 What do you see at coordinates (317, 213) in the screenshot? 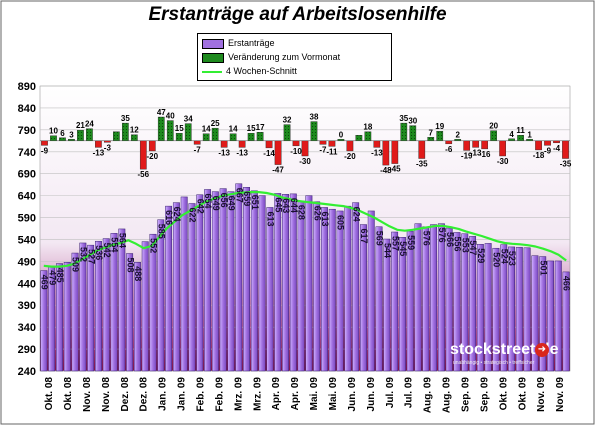
I see `bar-value-label: 626` at bounding box center [317, 213].